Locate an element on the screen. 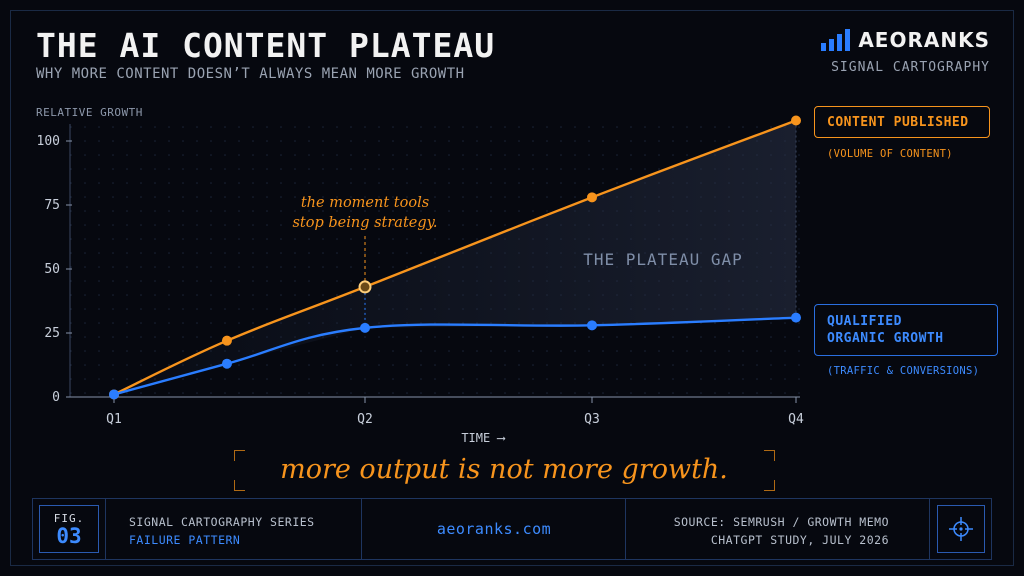 The height and width of the screenshot is (576, 1024). crosshair-icon is located at coordinates (961, 529).